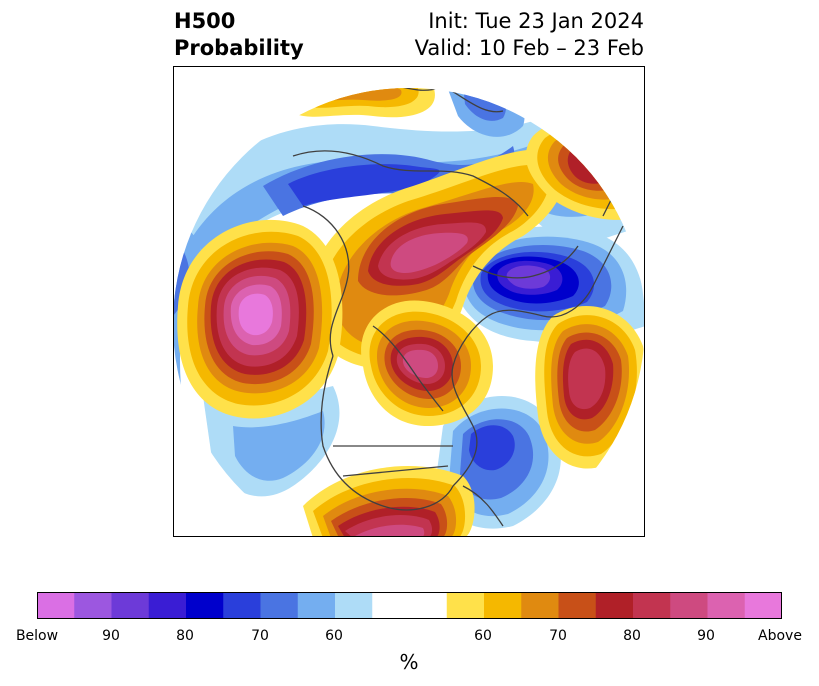  Describe the element at coordinates (111, 636) in the screenshot. I see `colorbar-tick-below-90: 90` at that location.